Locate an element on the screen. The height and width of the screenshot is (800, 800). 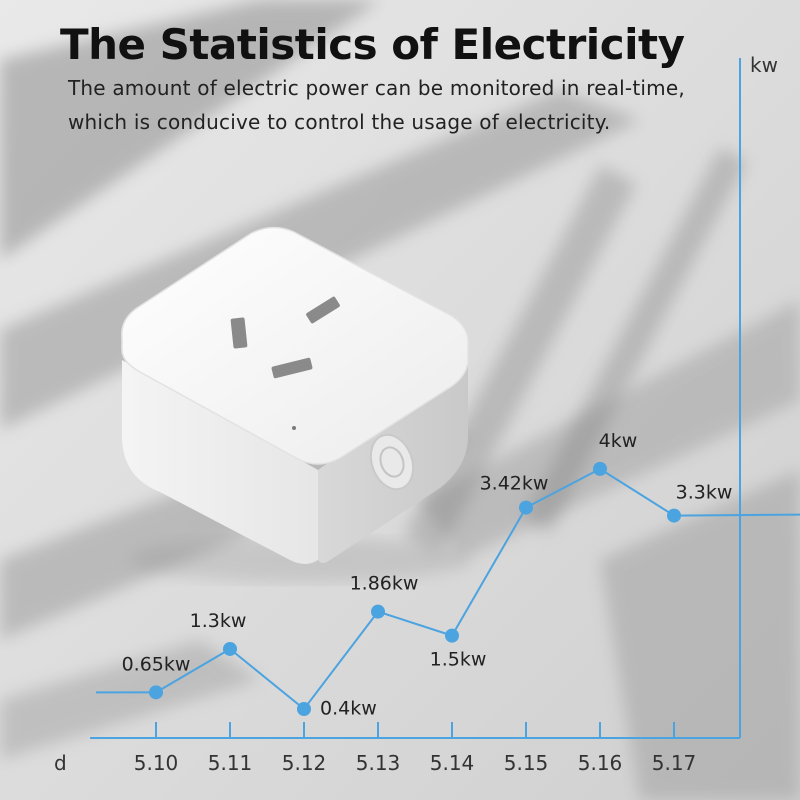
y-axis-unit-label: kw is located at coordinates (764, 65).